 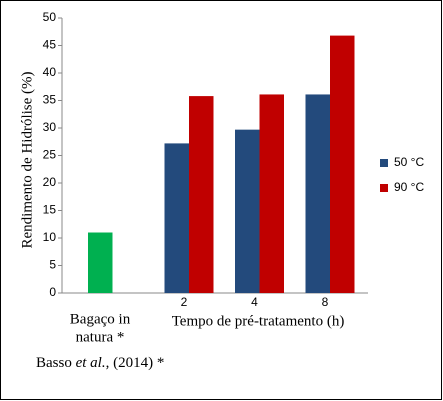 What do you see at coordinates (50, 45) in the screenshot?
I see `y-tick-label: 45` at bounding box center [50, 45].